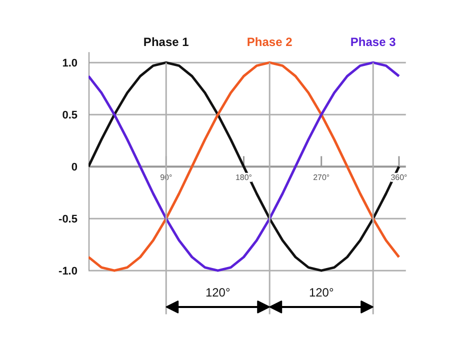 This screenshot has height=356, width=474. I want to click on y-tick-label: -1.0, so click(68, 272).